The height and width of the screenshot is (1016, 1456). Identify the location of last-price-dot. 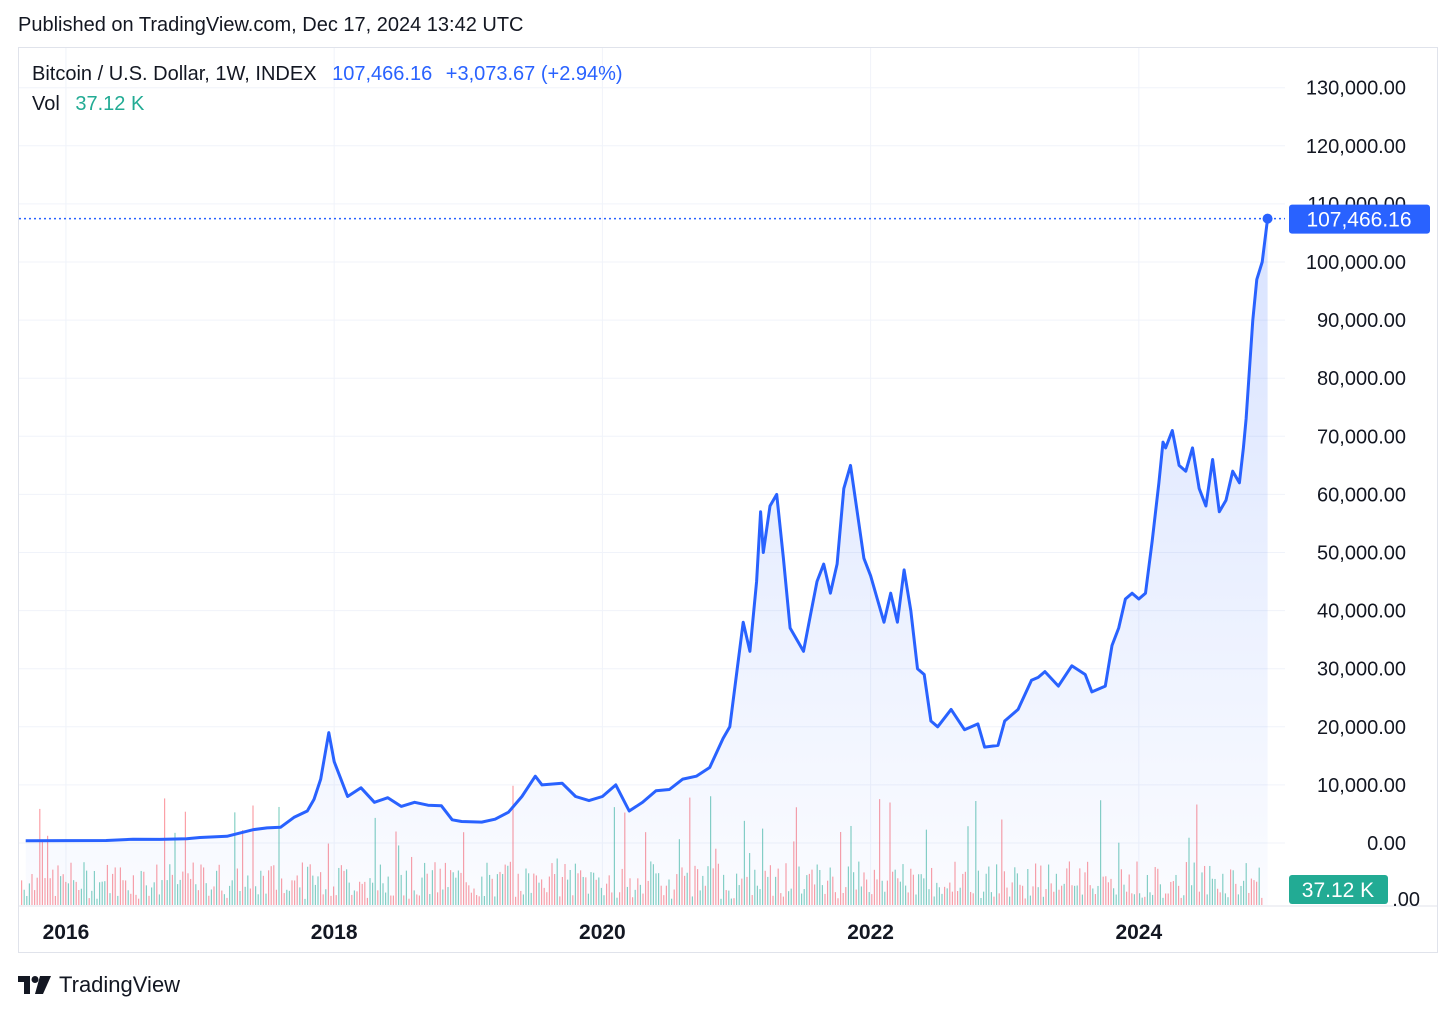
(1267, 218).